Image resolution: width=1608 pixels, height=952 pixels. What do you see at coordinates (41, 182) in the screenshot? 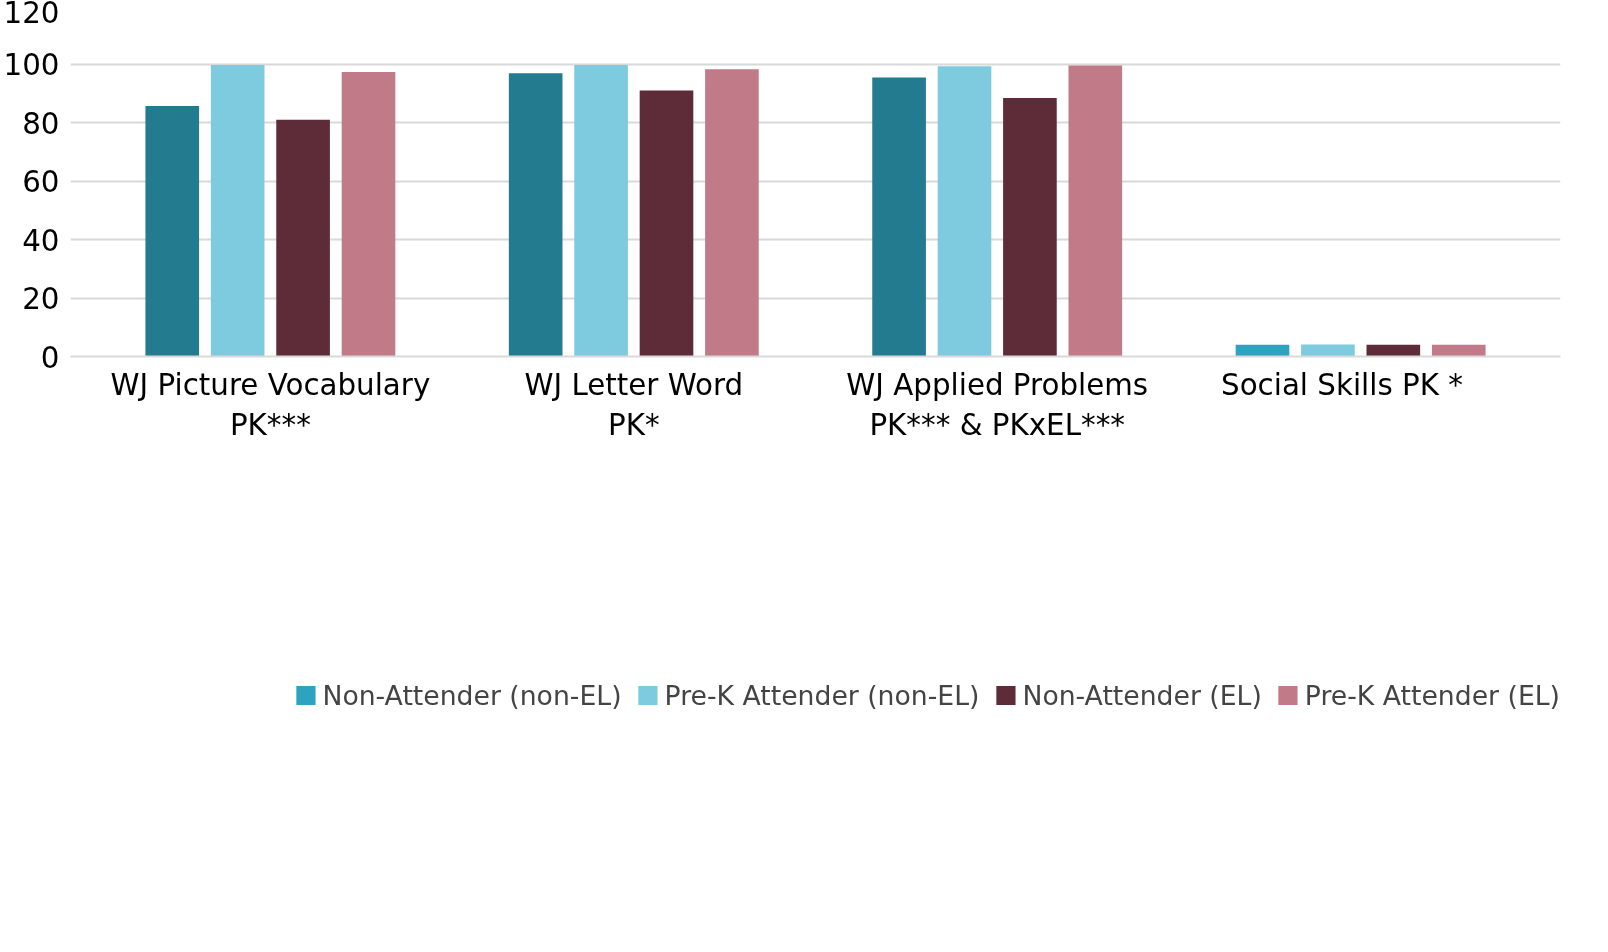
I see `y-tick-label: 60` at bounding box center [41, 182].